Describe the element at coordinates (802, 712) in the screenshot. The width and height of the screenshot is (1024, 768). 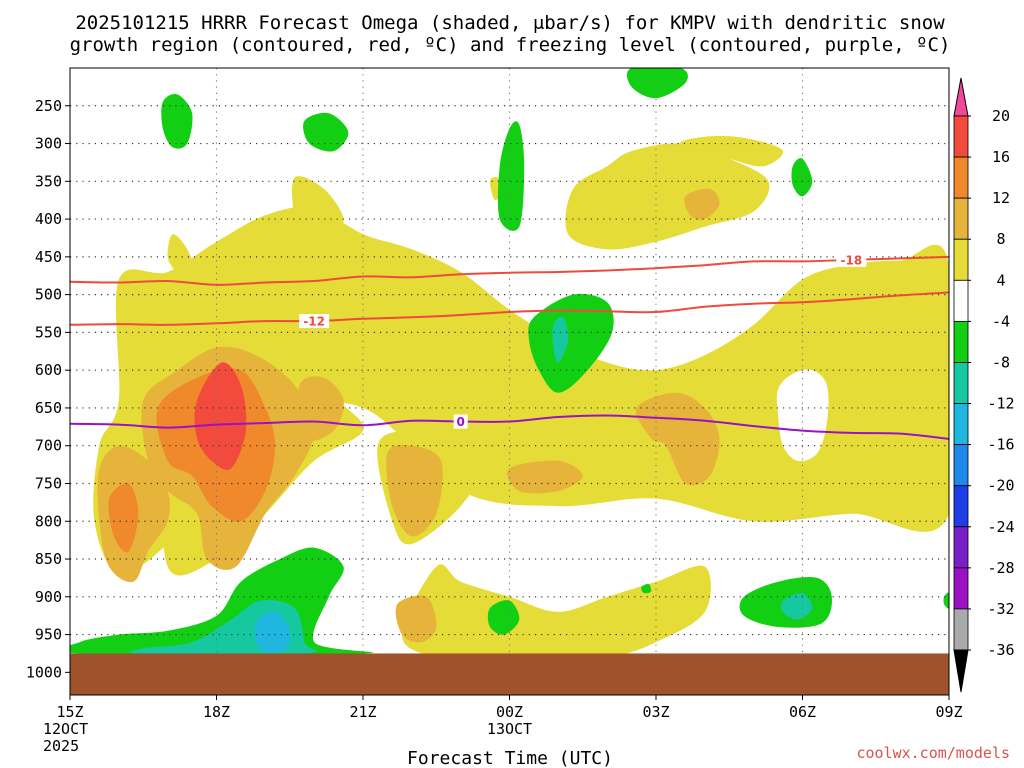
I see `x-tick-label-30-0: 06Z` at that location.